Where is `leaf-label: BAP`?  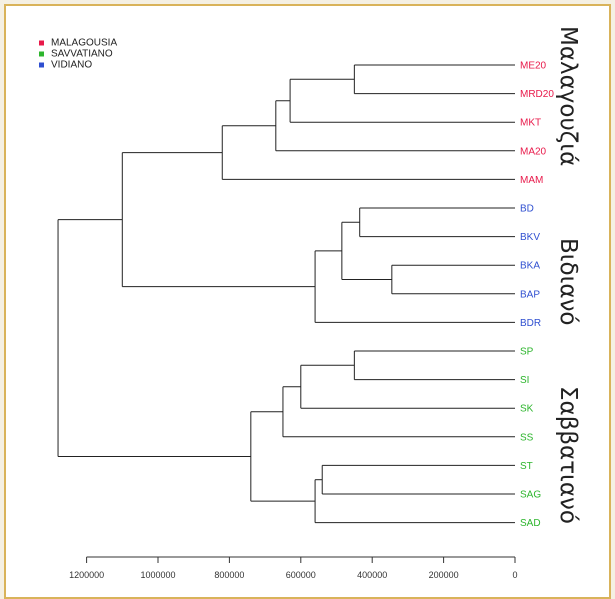 leaf-label: BAP is located at coordinates (530, 294).